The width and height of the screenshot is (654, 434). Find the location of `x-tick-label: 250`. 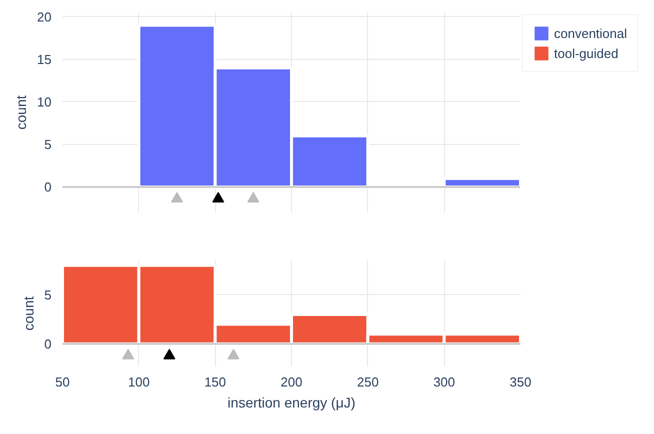

x-tick-label: 250 is located at coordinates (367, 382).